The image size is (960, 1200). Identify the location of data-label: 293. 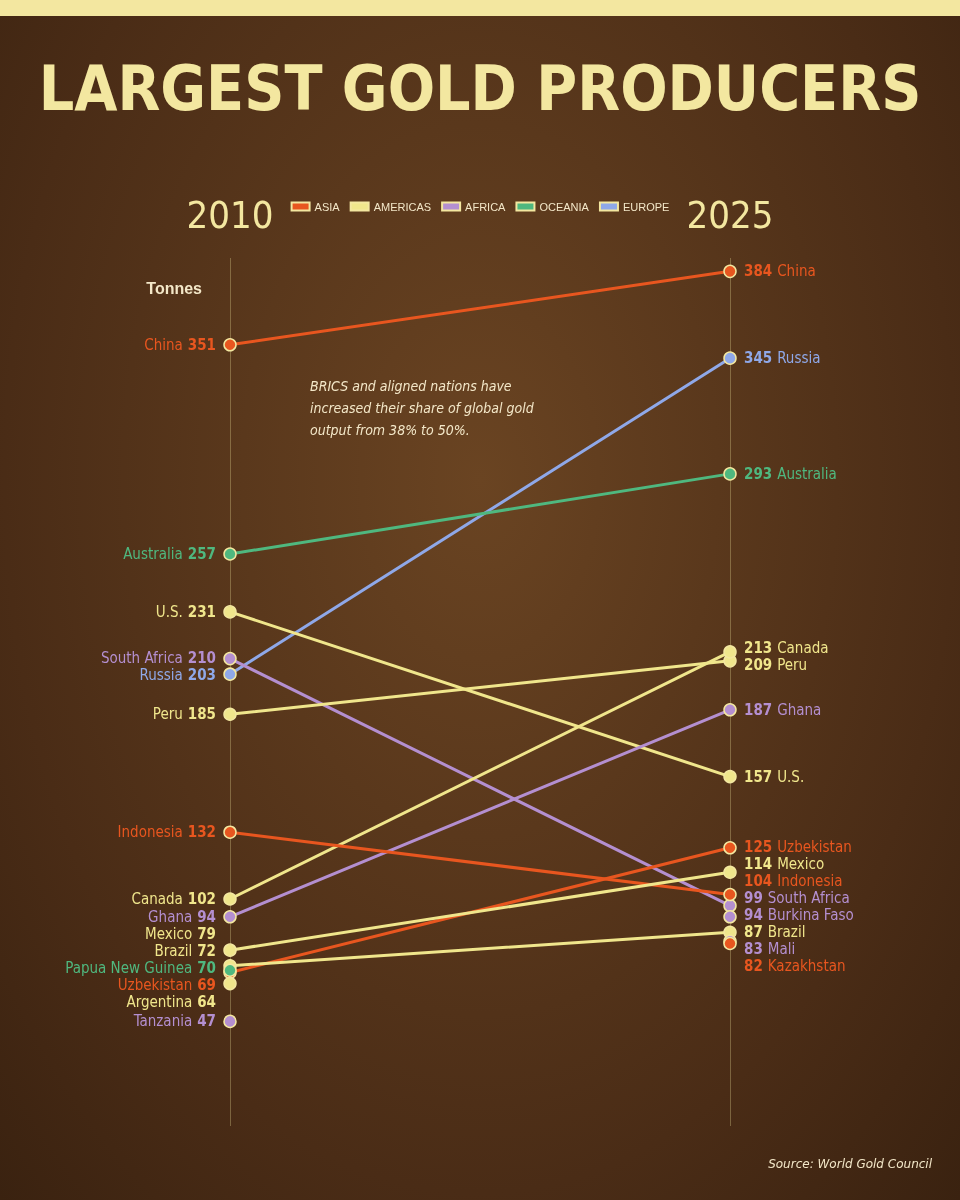
(758, 473).